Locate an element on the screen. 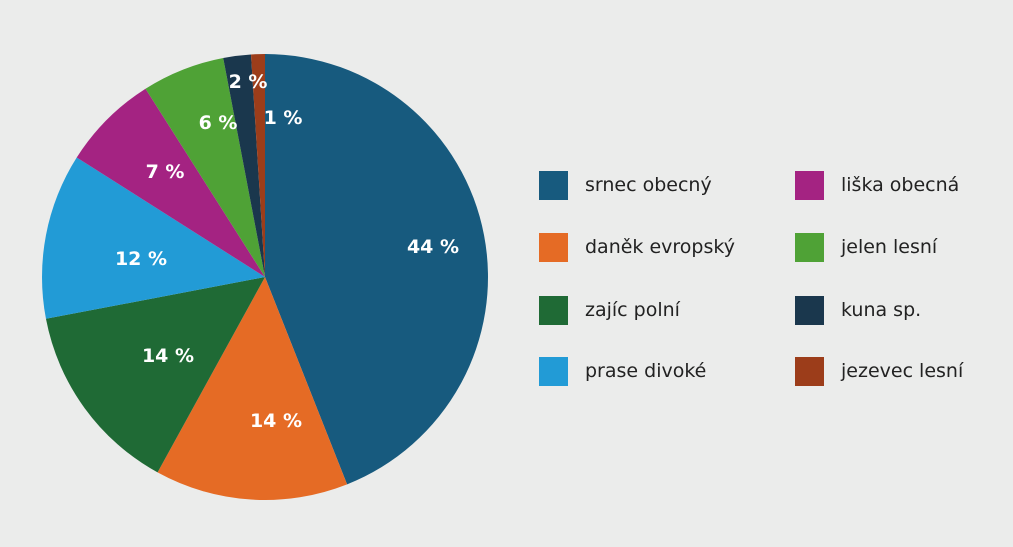 The image size is (1013, 547). legend-label: liška obecná is located at coordinates (900, 185).